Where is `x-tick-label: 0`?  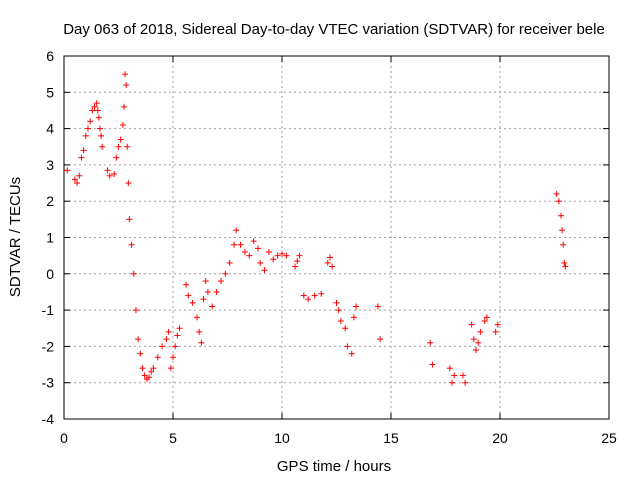
x-tick-label: 0 is located at coordinates (64, 438).